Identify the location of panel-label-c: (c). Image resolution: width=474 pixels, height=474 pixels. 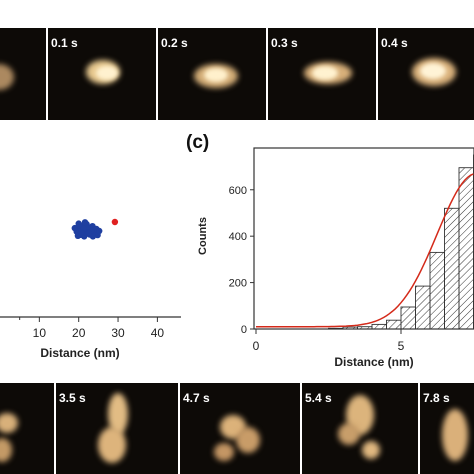
(198, 142).